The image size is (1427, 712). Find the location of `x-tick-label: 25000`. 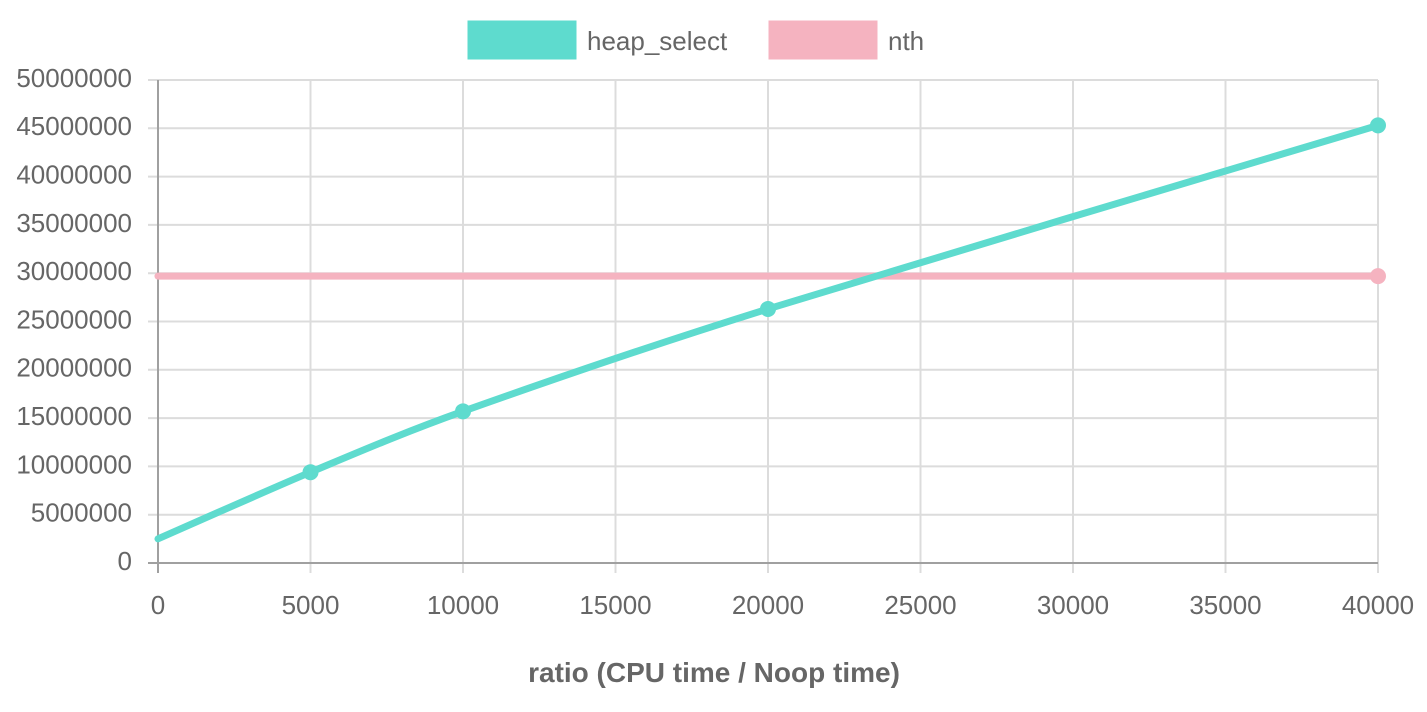

x-tick-label: 25000 is located at coordinates (920, 605).